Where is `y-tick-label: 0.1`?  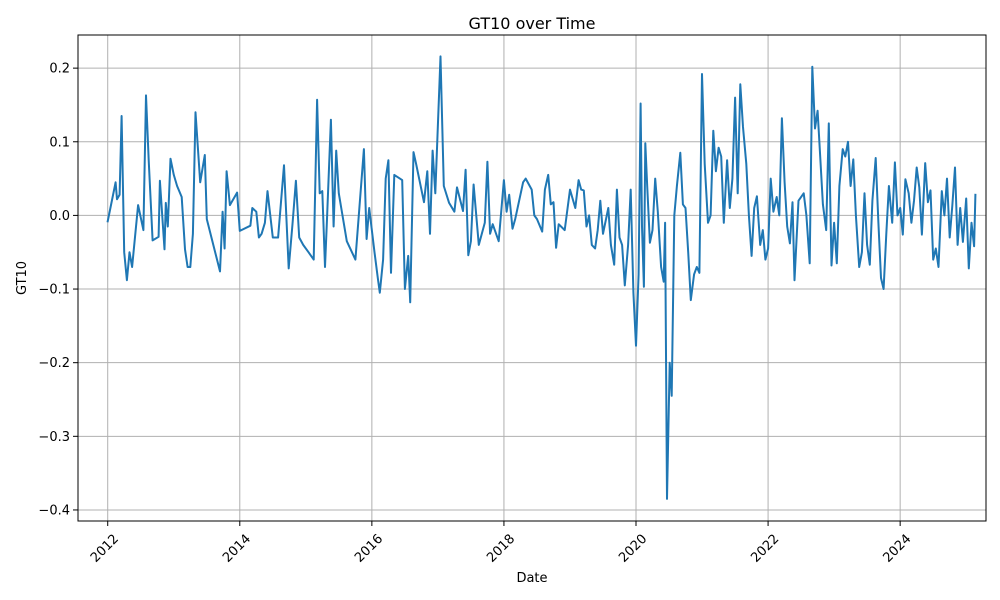
y-tick-label: 0.1 is located at coordinates (59, 142).